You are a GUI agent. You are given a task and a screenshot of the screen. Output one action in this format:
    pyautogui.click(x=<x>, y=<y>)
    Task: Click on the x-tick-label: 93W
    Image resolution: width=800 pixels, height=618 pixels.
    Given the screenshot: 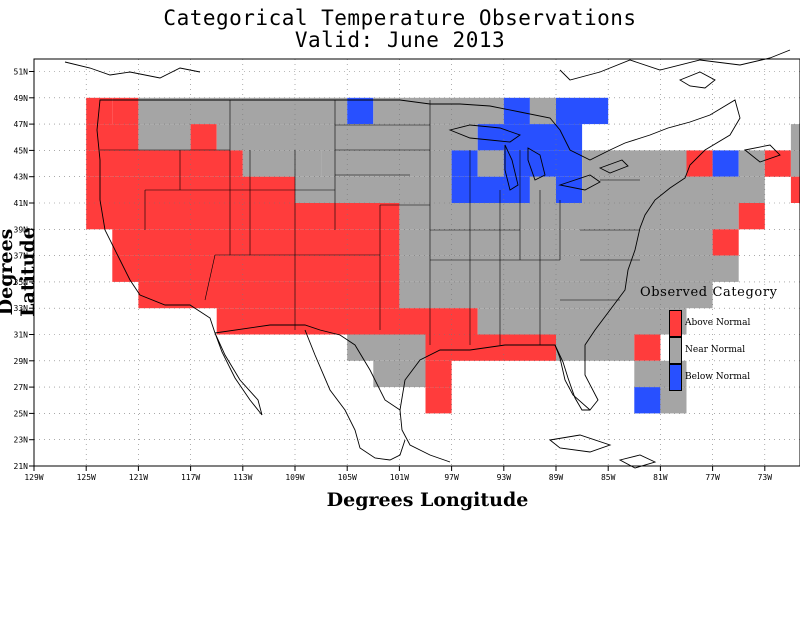 What is the action you would take?
    pyautogui.click(x=504, y=477)
    